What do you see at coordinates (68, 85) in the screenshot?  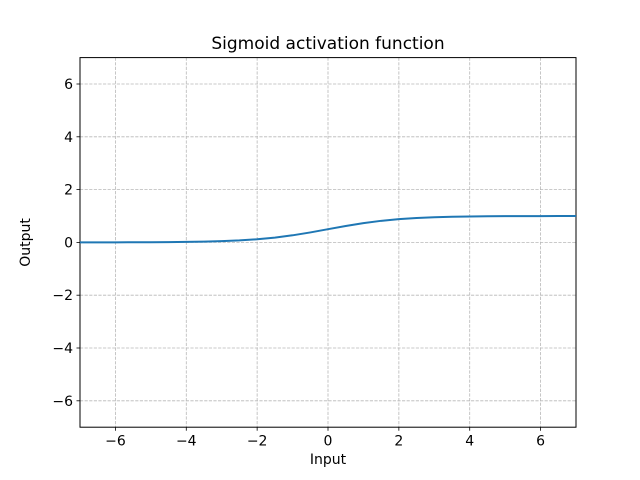 I see `y-tick-label: 6` at bounding box center [68, 85].